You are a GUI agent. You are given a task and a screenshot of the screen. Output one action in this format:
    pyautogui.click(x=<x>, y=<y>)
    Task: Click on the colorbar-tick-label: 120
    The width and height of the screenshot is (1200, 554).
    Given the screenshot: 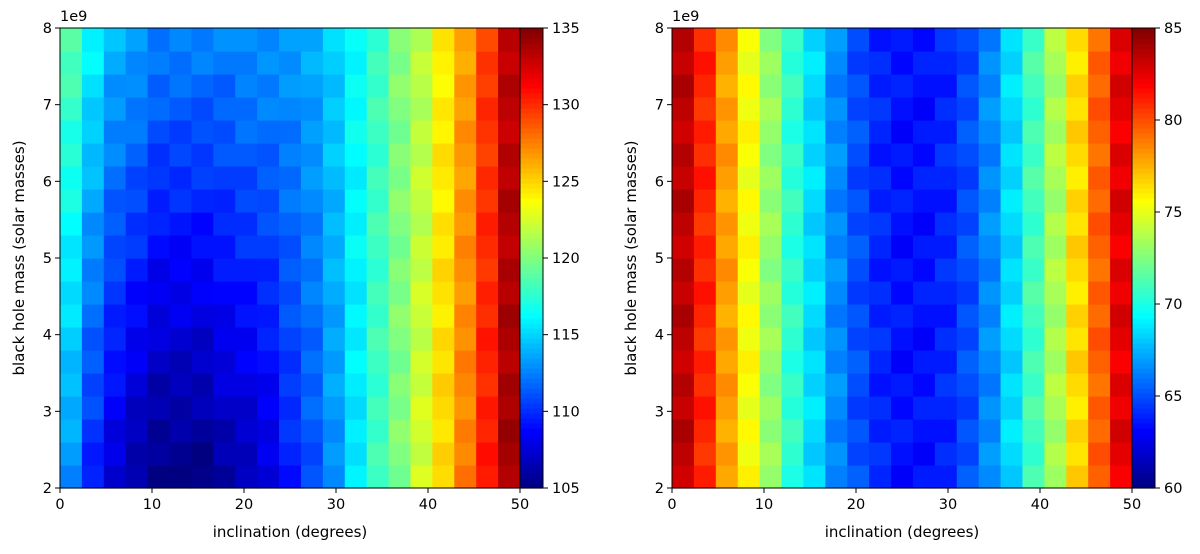 What is the action you would take?
    pyautogui.click(x=566, y=259)
    